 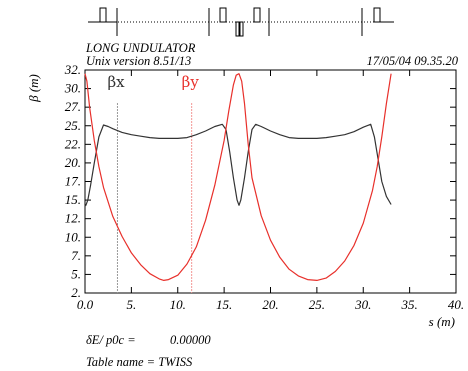 What do you see at coordinates (132, 304) in the screenshot?
I see `x-tick-label: 5.` at bounding box center [132, 304].